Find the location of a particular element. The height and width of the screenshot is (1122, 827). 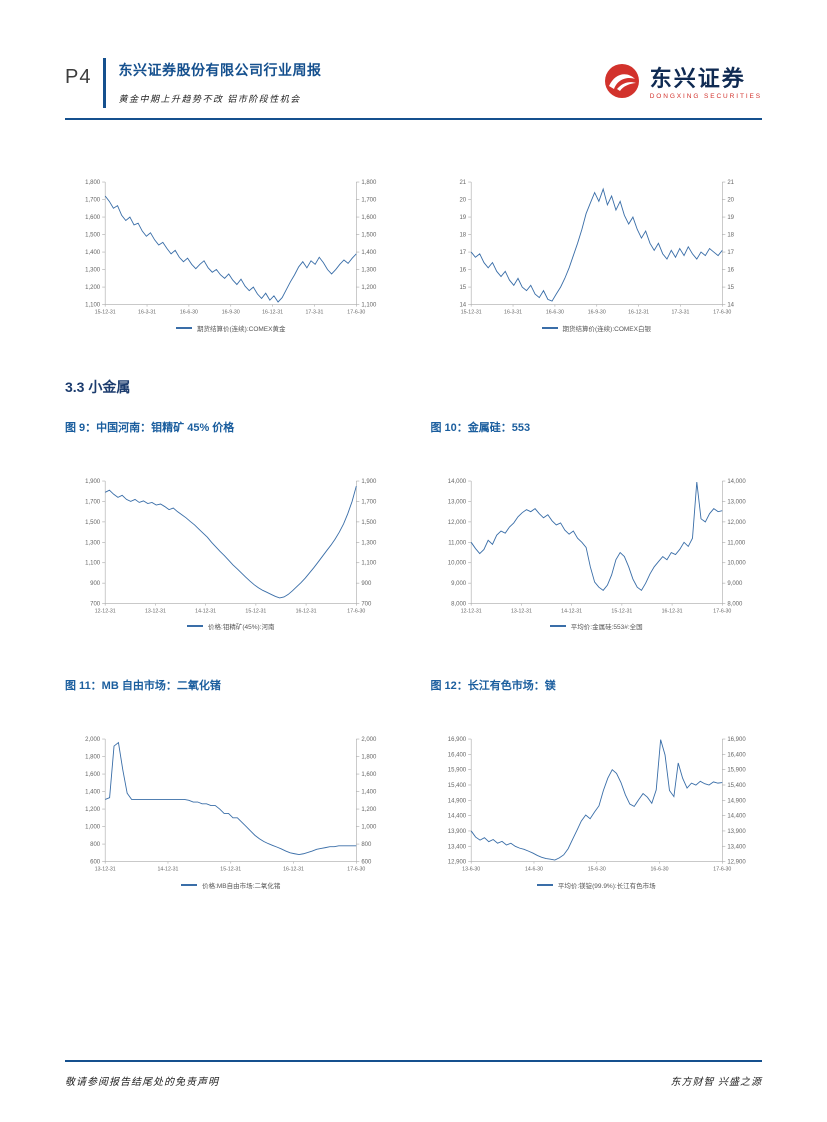

chart-legend: 价格:MB自由市场:二氧化锗 is located at coordinates (231, 885).